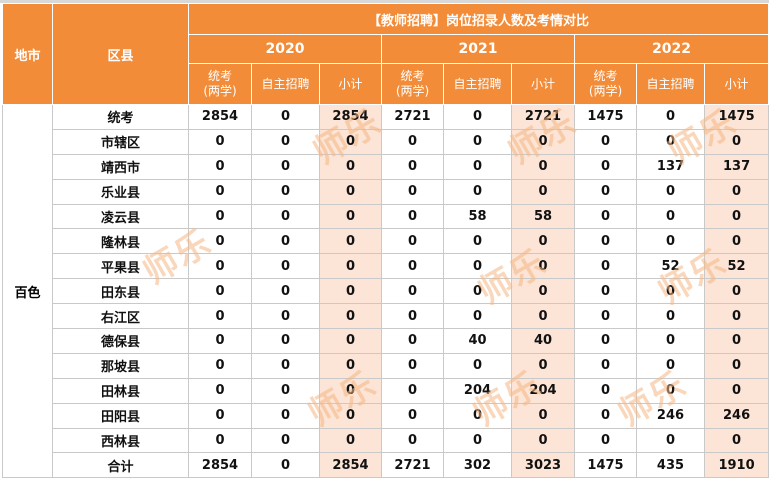 The image size is (769, 482). What do you see at coordinates (736, 84) in the screenshot?
I see `sub-header-2022-2: 小计` at bounding box center [736, 84].